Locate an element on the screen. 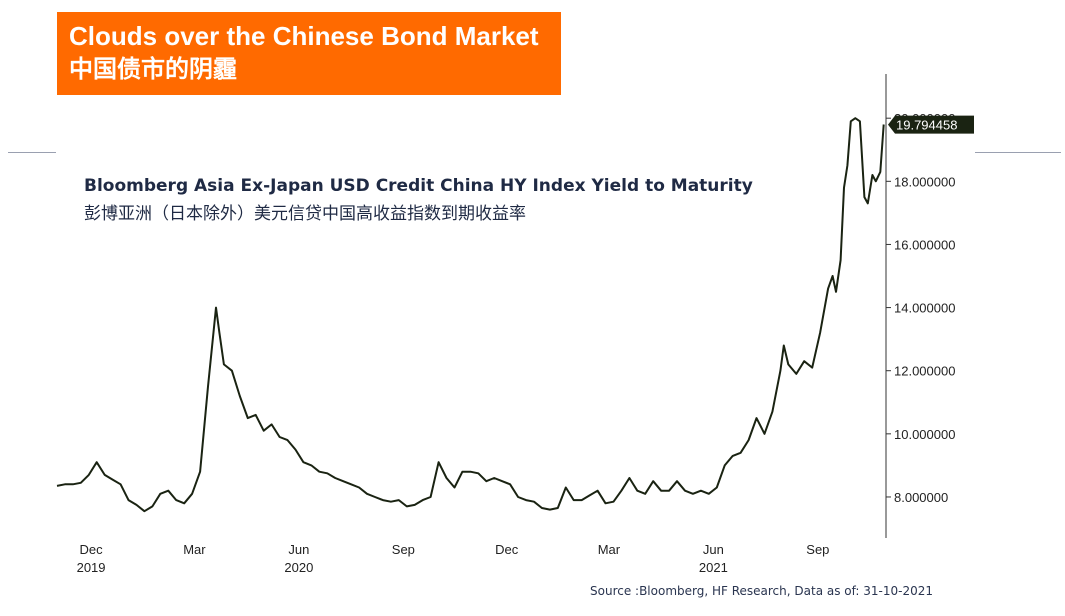  divider-right is located at coordinates (1018, 152).